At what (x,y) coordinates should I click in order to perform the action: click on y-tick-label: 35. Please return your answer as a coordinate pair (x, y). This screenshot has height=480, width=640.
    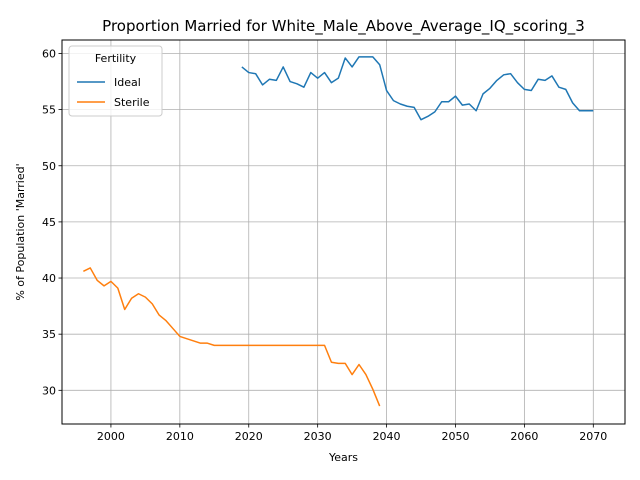
    Looking at the image, I should click on (49, 334).